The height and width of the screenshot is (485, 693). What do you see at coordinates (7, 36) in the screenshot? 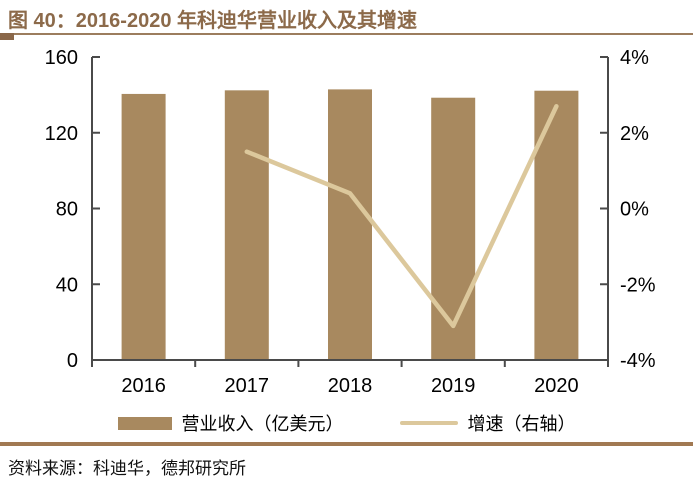
I see `title-divider-accent` at bounding box center [7, 36].